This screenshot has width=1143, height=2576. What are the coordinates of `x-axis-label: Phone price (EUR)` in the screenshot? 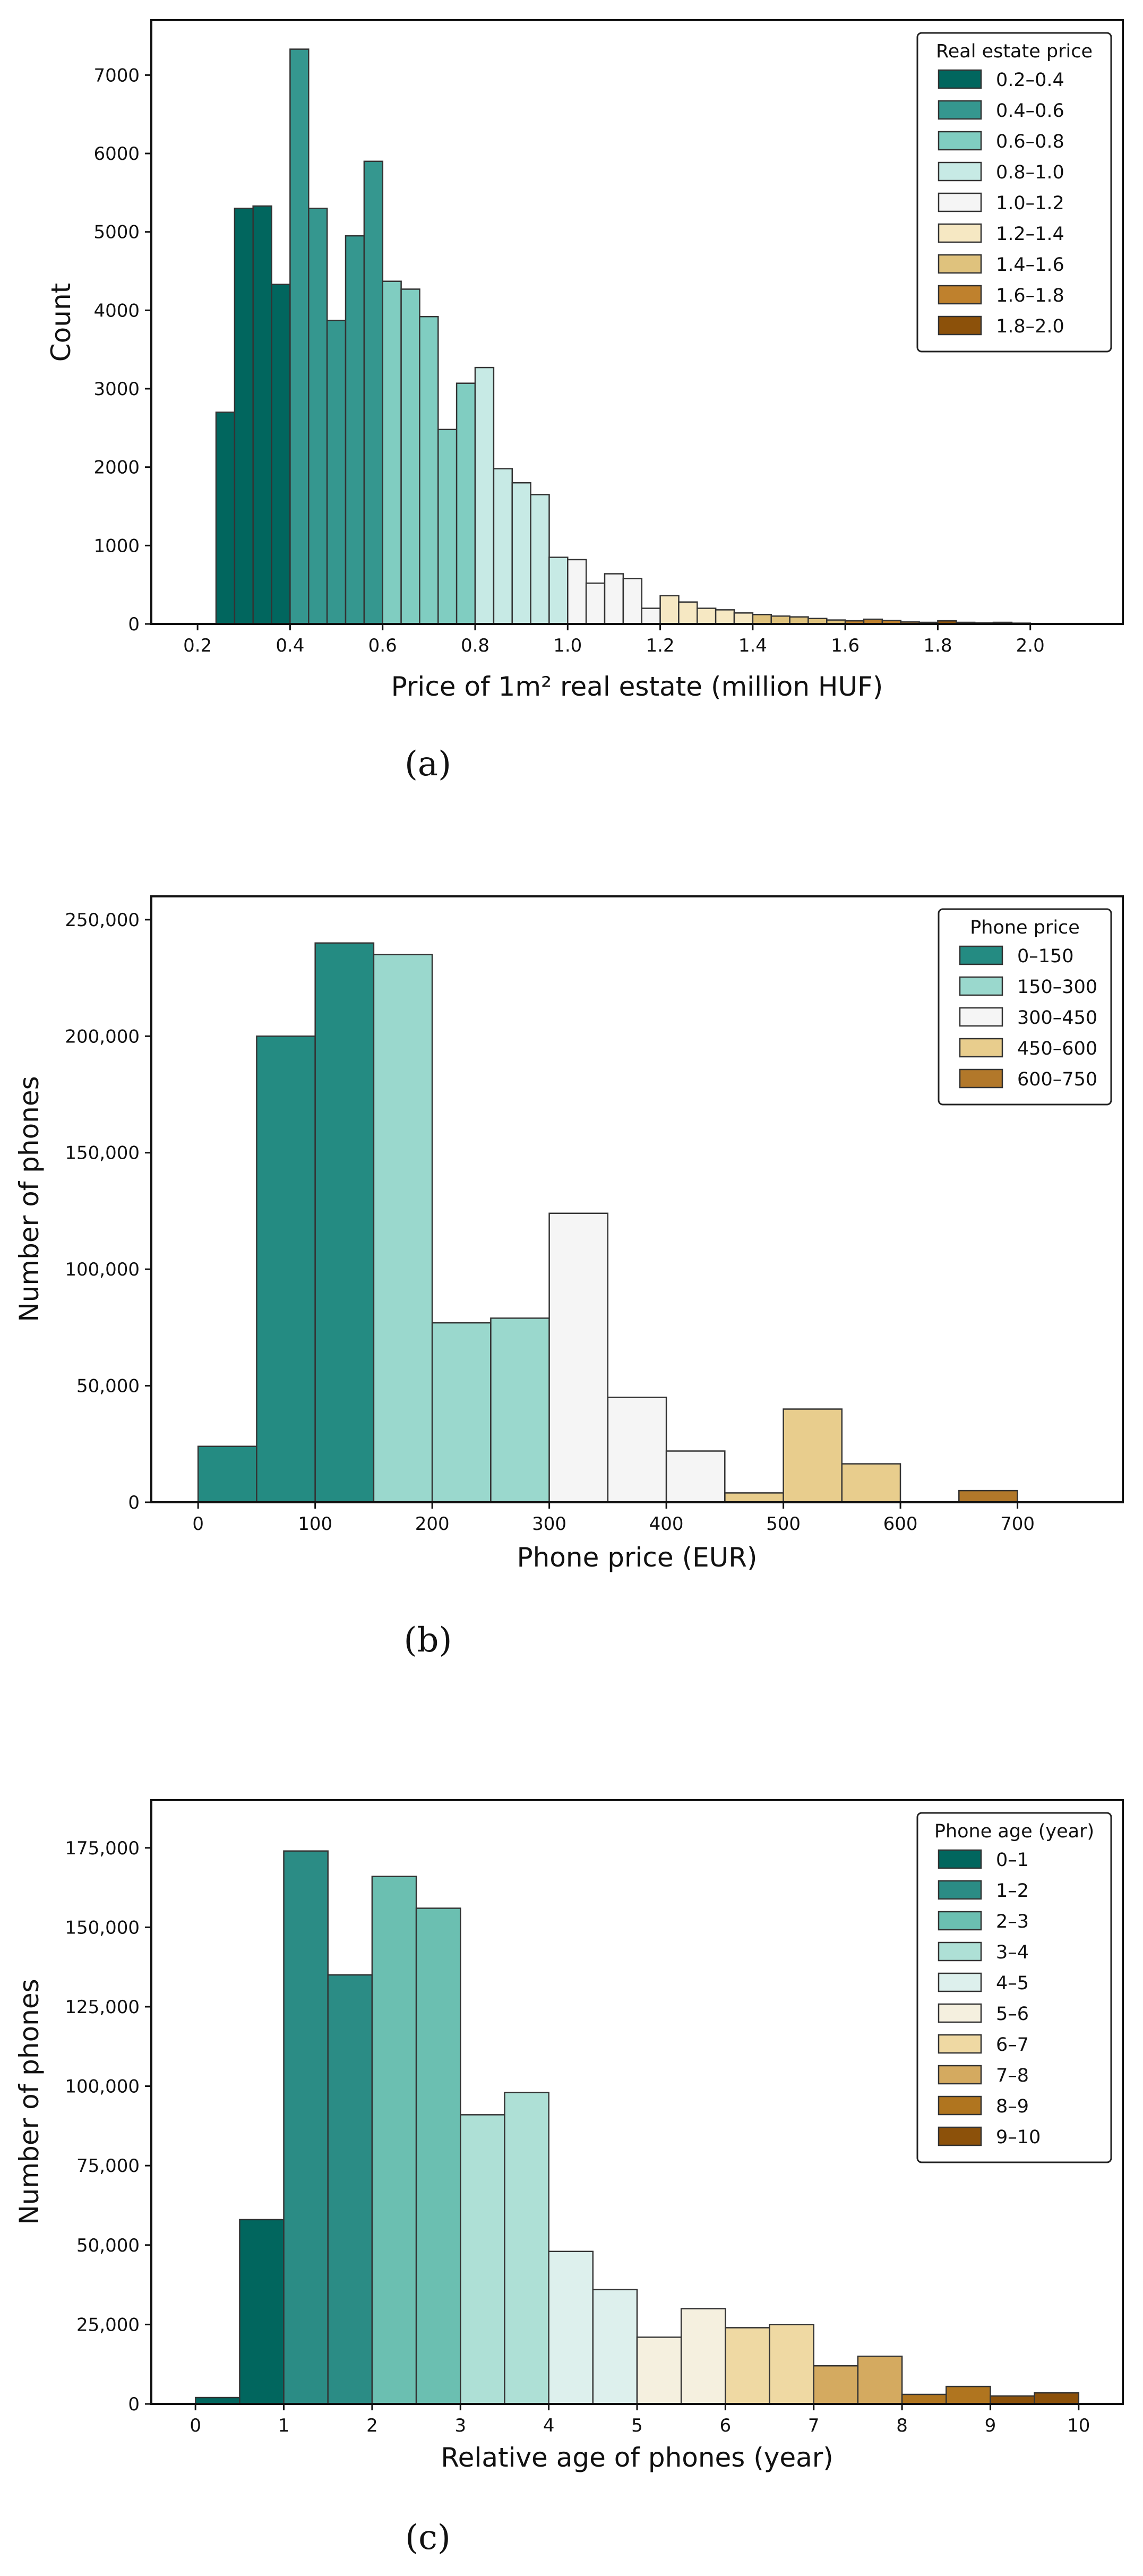 It's located at (637, 1557).